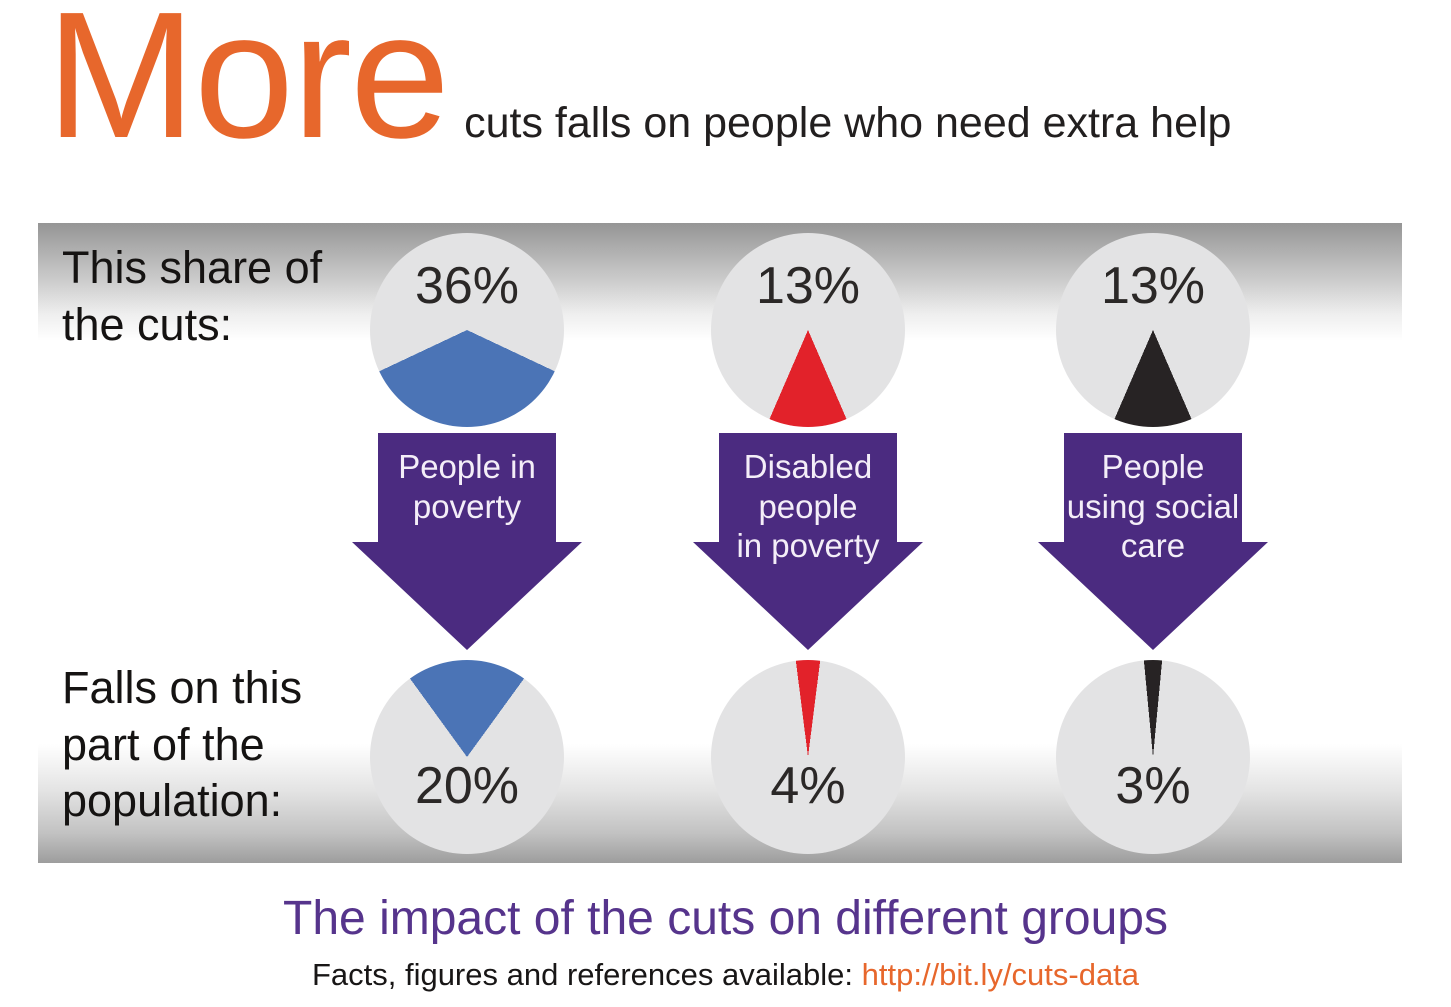 The image size is (1451, 1007). I want to click on group-column-people-in-poverty: 36% People in poverty 20%, so click(467, 543).